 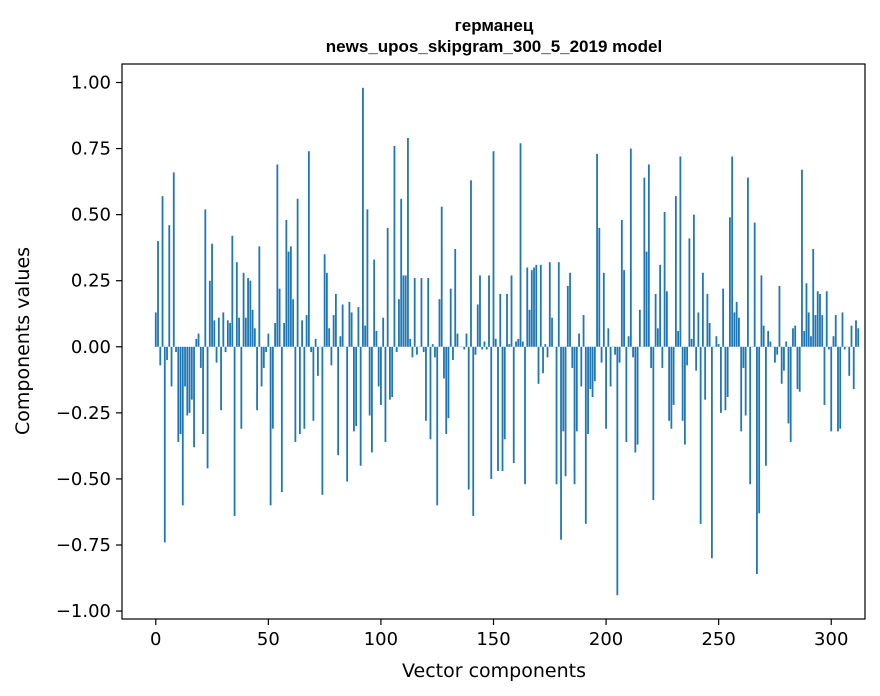 What do you see at coordinates (83, 611) in the screenshot?
I see `y-tick-label: −1.00` at bounding box center [83, 611].